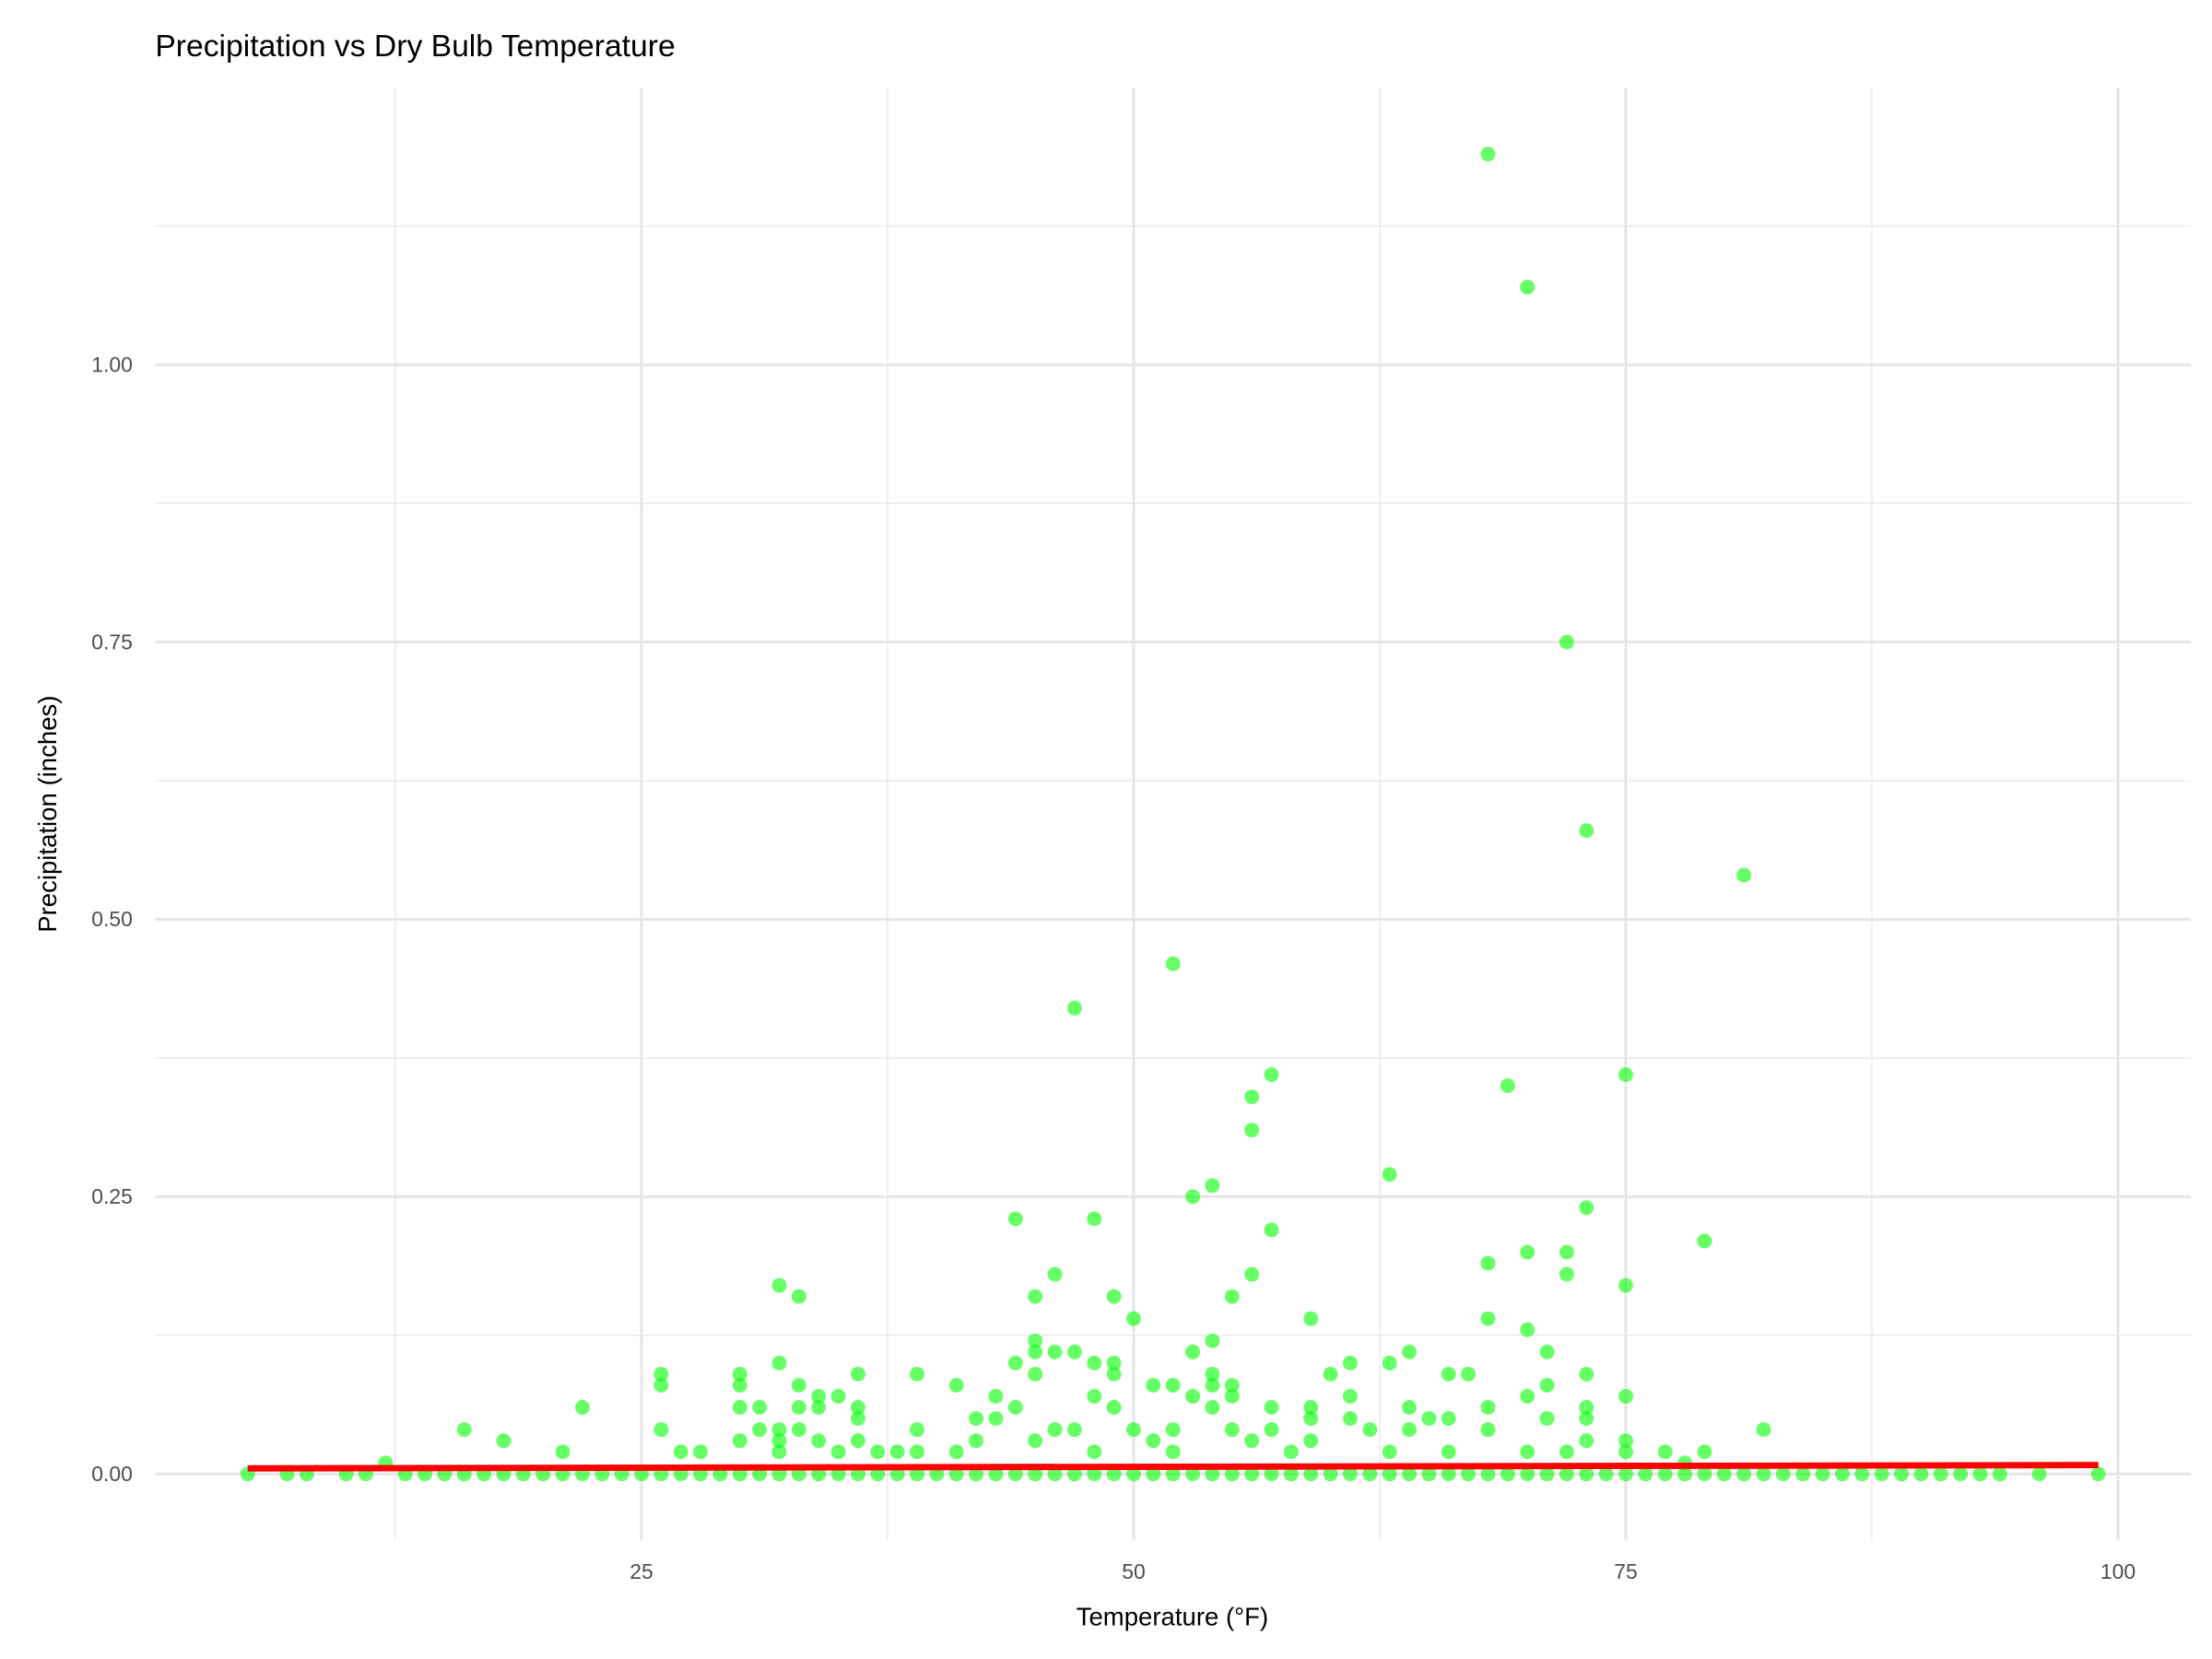 The width and height of the screenshot is (2212, 1659). Describe the element at coordinates (47, 814) in the screenshot. I see `y-axis-title: Precipitation (inches)` at that location.